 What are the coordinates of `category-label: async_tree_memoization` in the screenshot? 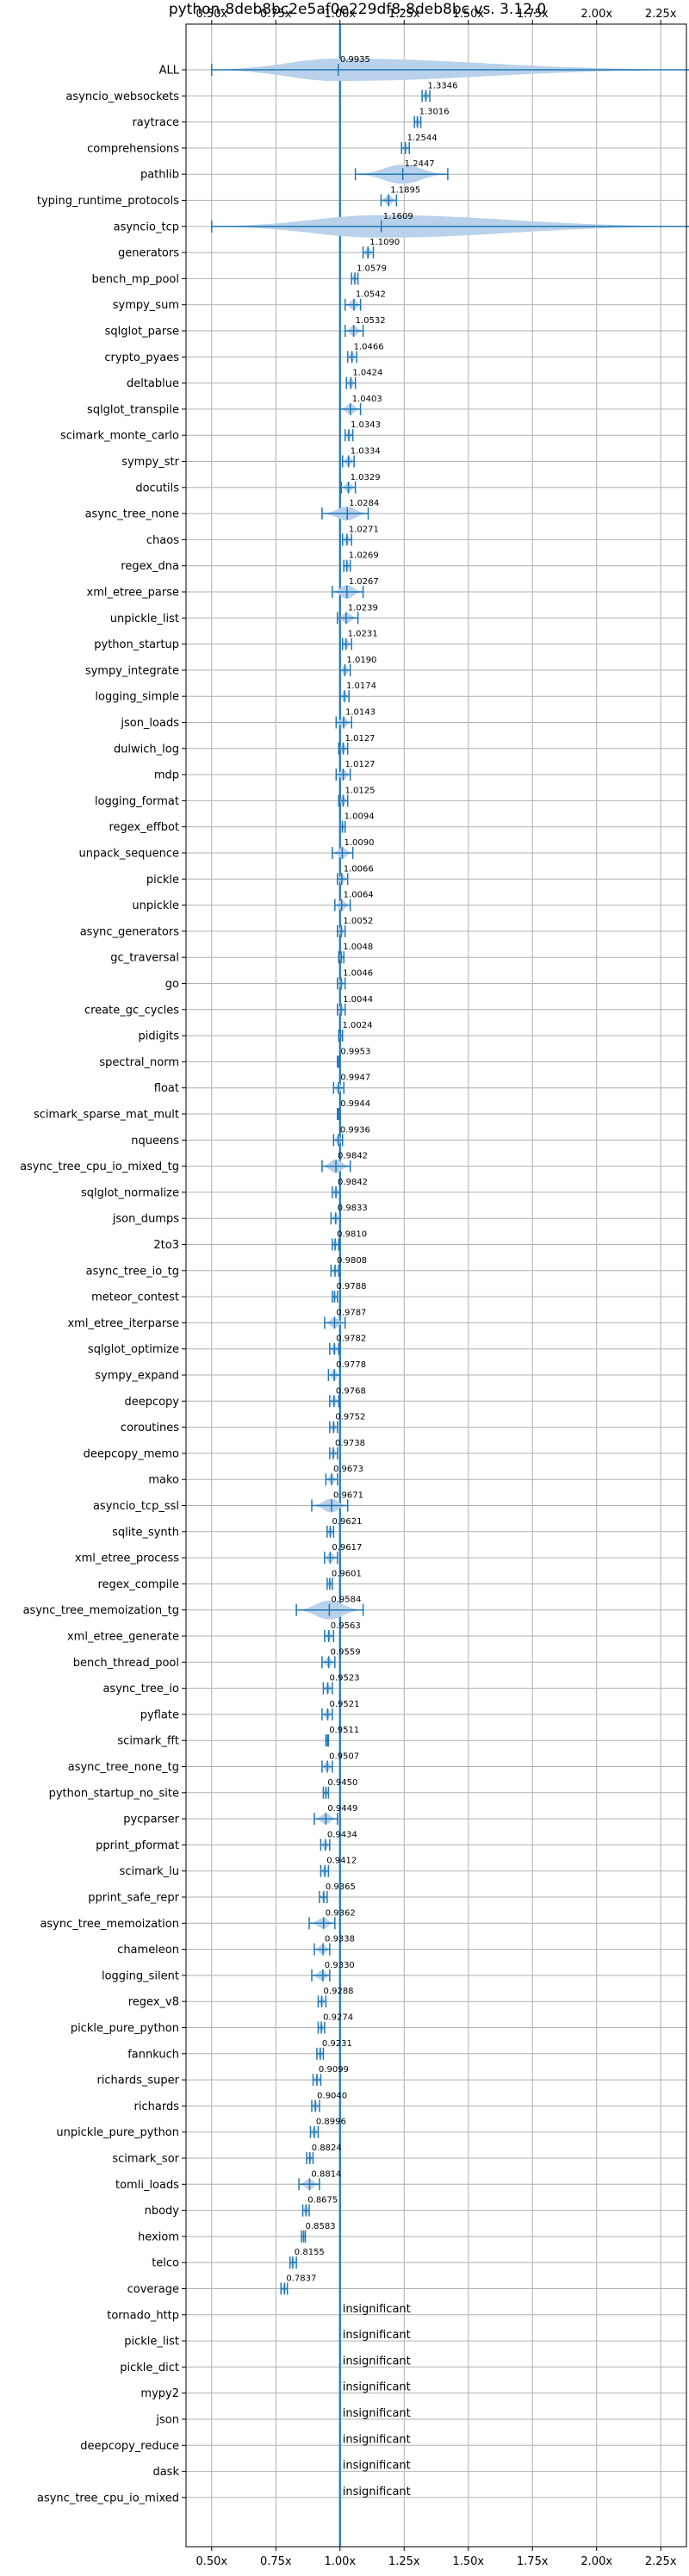 It's located at (109, 1925).